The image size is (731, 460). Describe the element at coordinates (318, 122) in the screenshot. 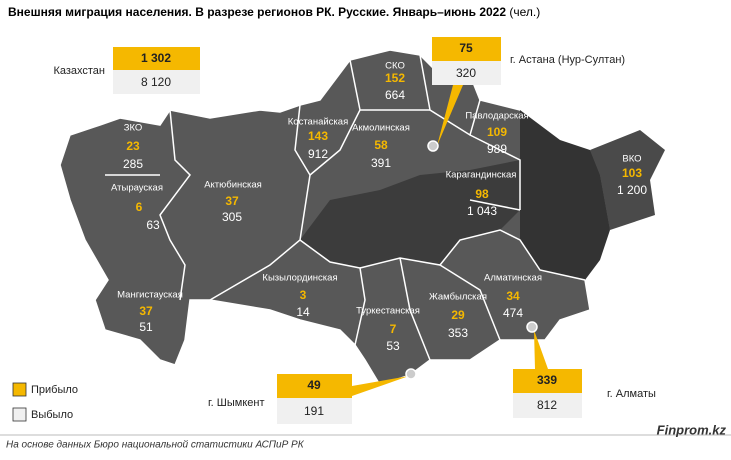

I see `region-name: Костанайская` at that location.